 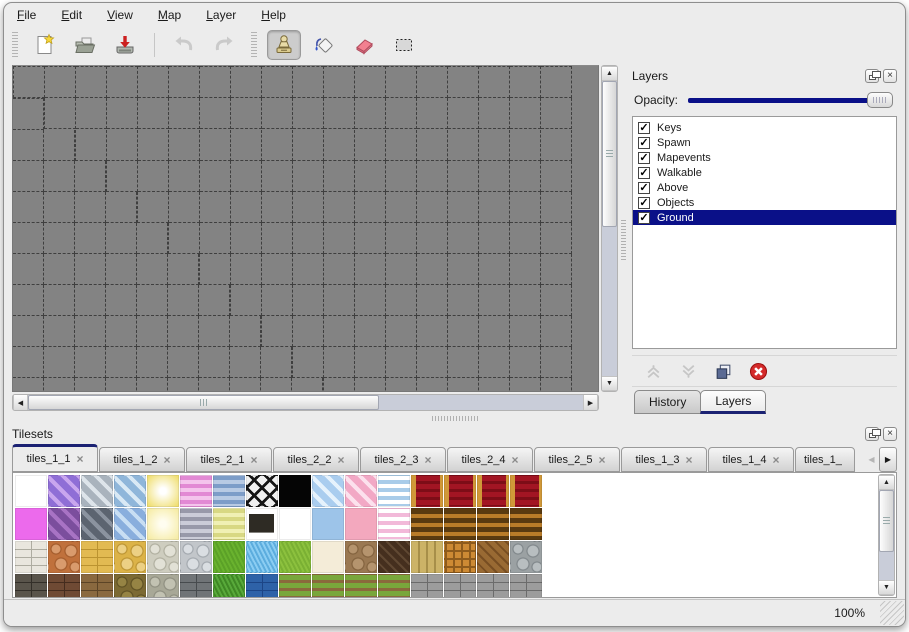 I want to click on delete-layer-button, so click(x=758, y=371).